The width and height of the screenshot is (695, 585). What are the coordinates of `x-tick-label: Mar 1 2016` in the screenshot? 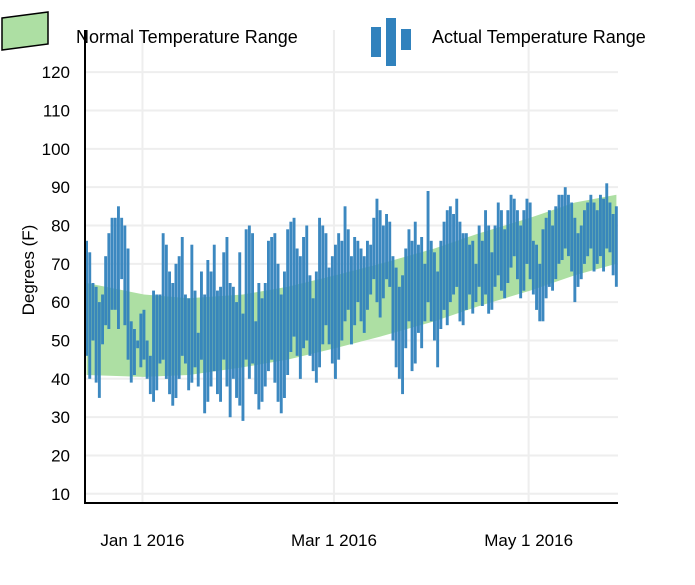 It's located at (334, 540).